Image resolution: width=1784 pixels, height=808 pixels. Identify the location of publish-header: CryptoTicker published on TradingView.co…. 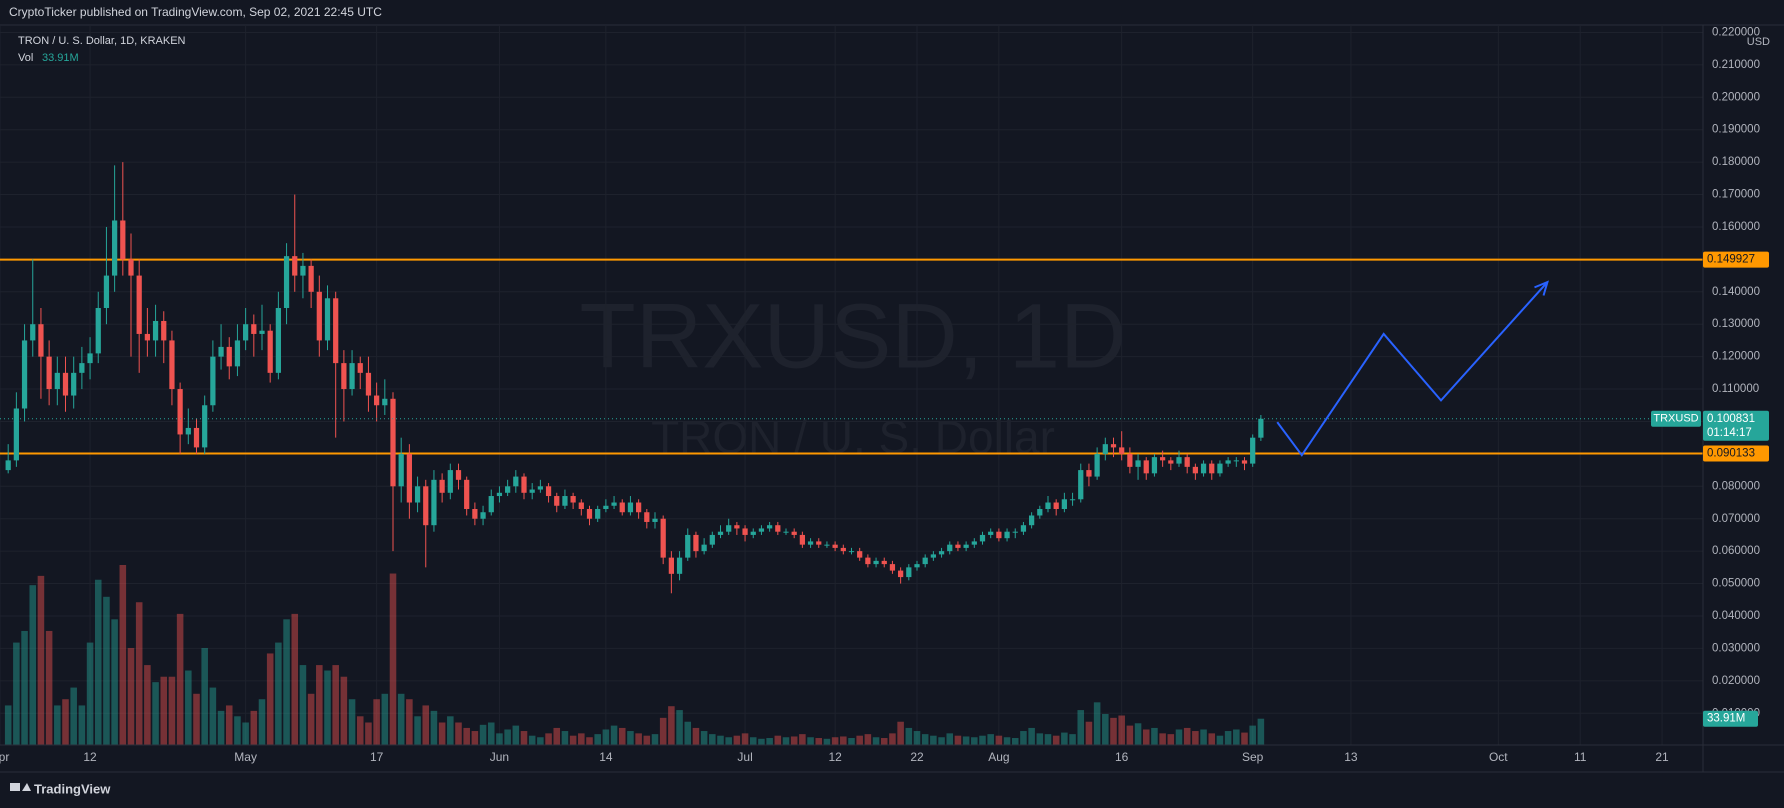
(195, 12).